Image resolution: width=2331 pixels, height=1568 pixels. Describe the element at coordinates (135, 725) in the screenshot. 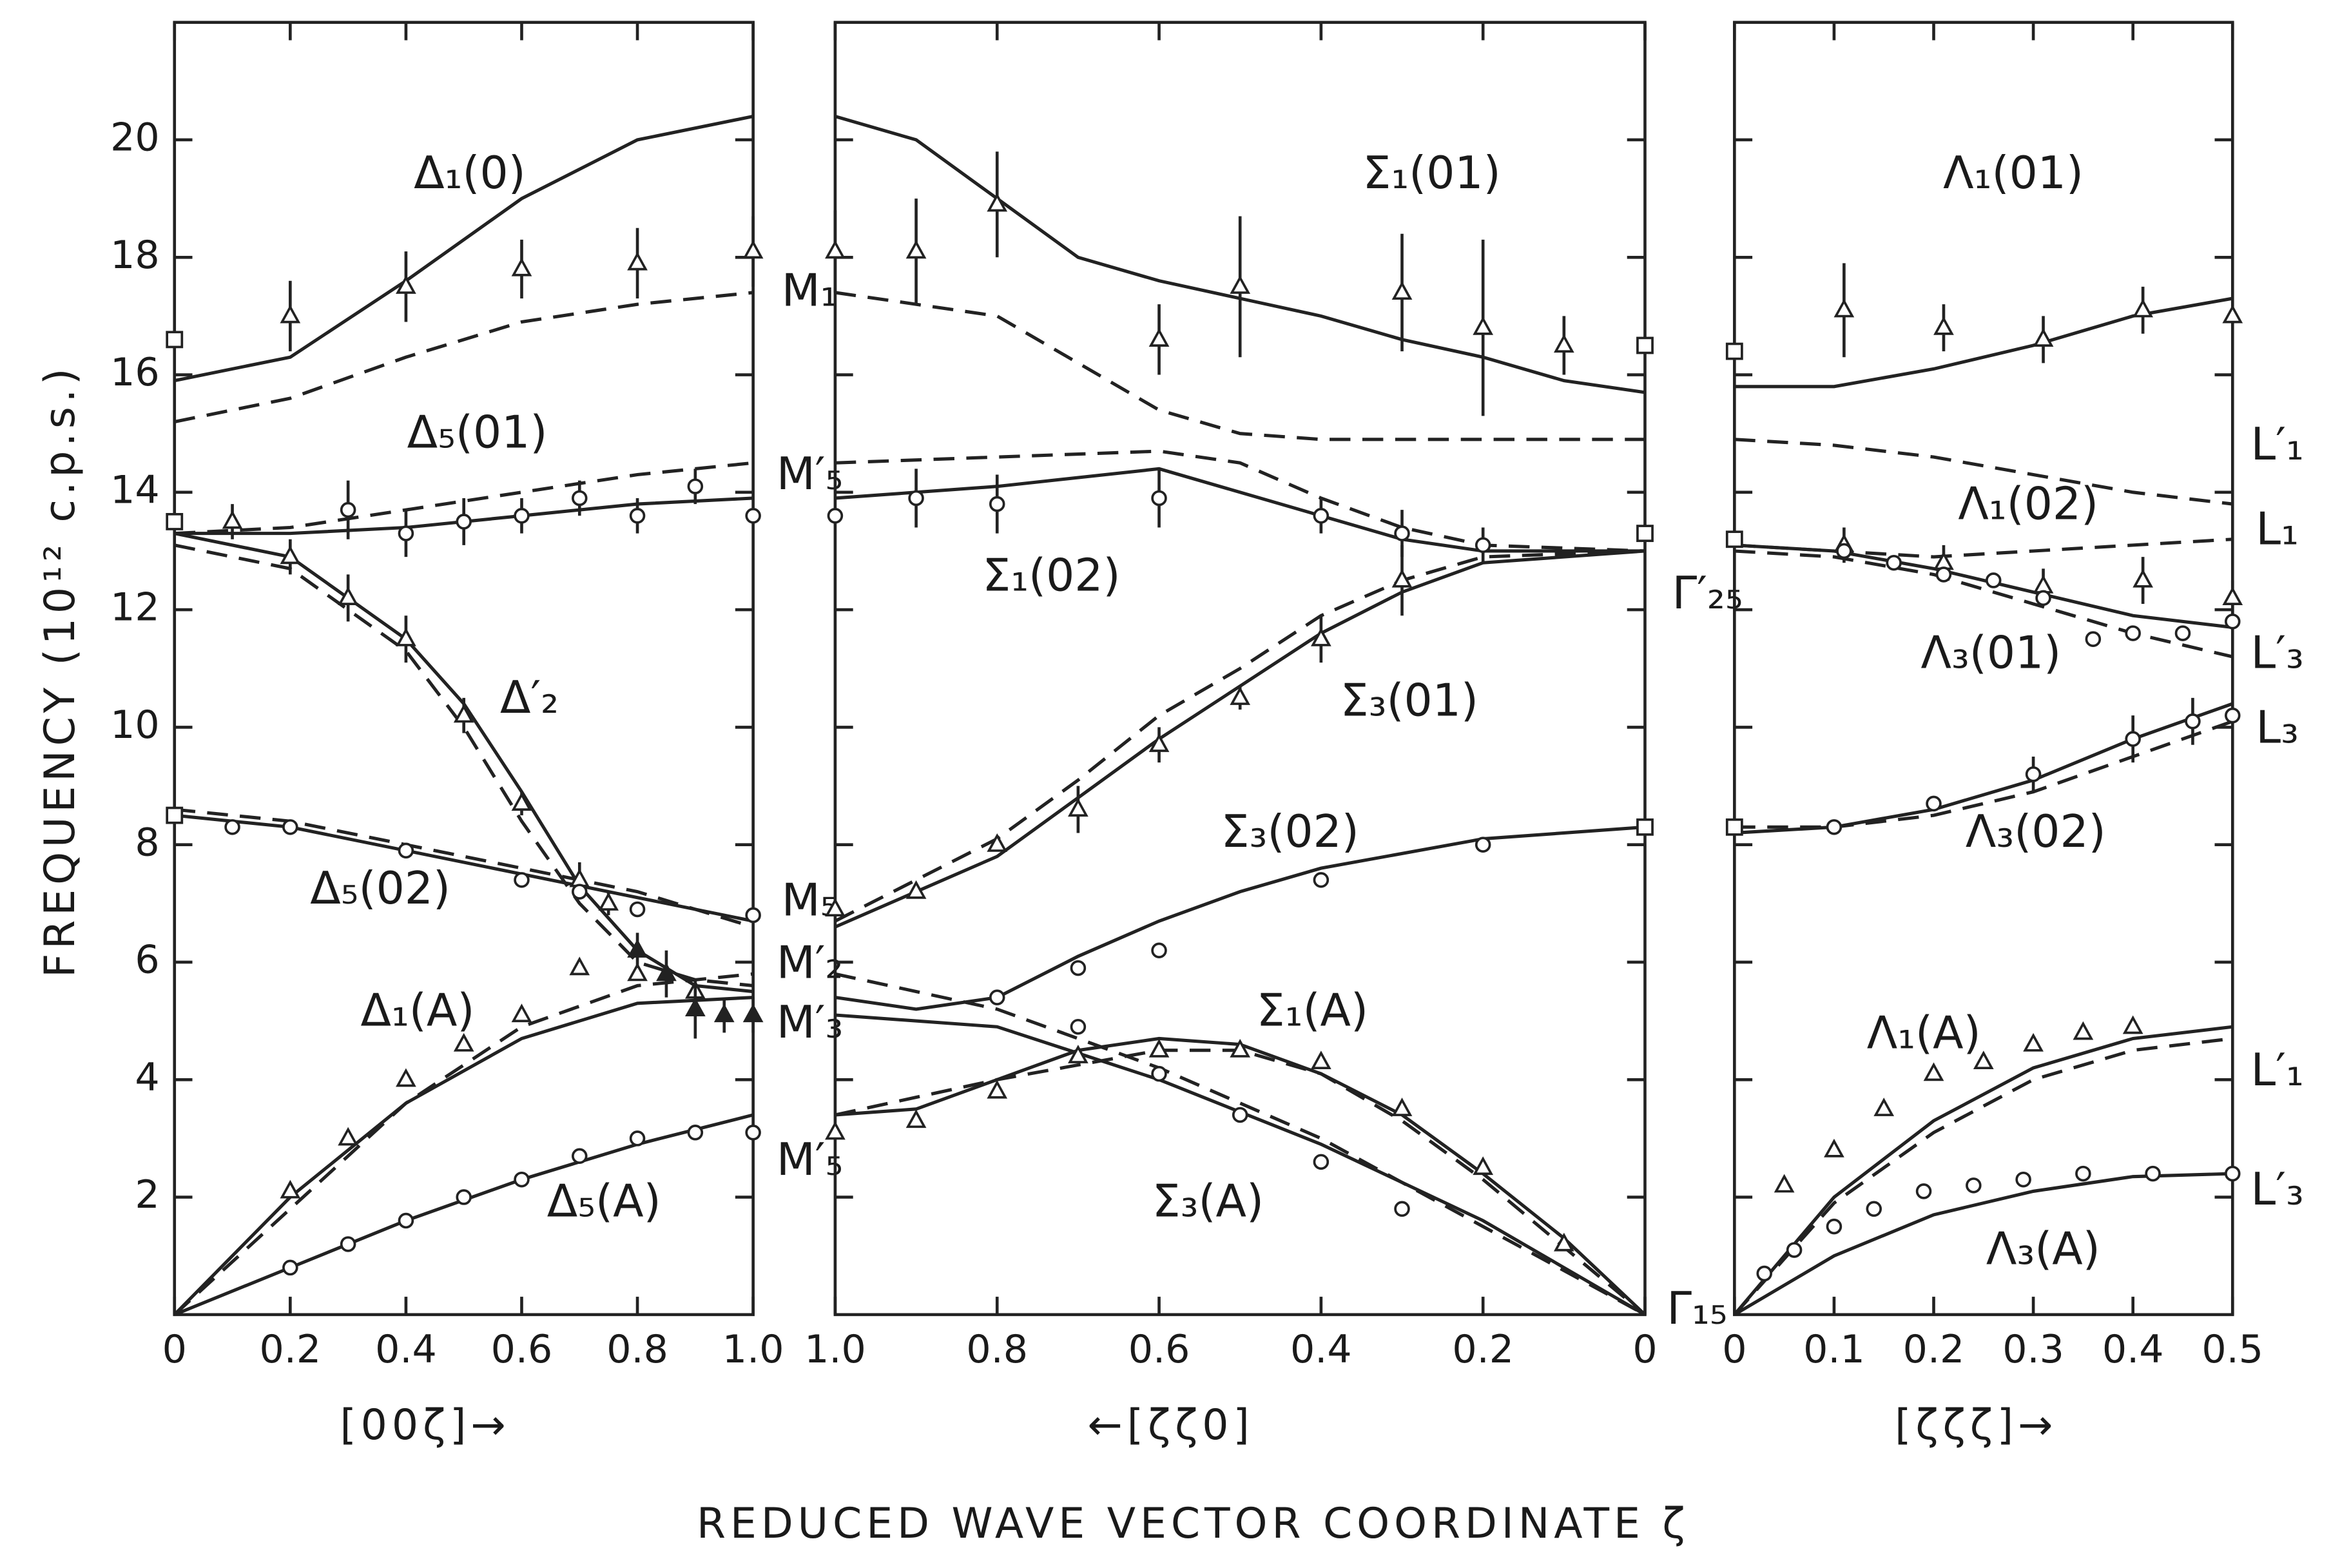

I see `y-tick-label: 10` at that location.